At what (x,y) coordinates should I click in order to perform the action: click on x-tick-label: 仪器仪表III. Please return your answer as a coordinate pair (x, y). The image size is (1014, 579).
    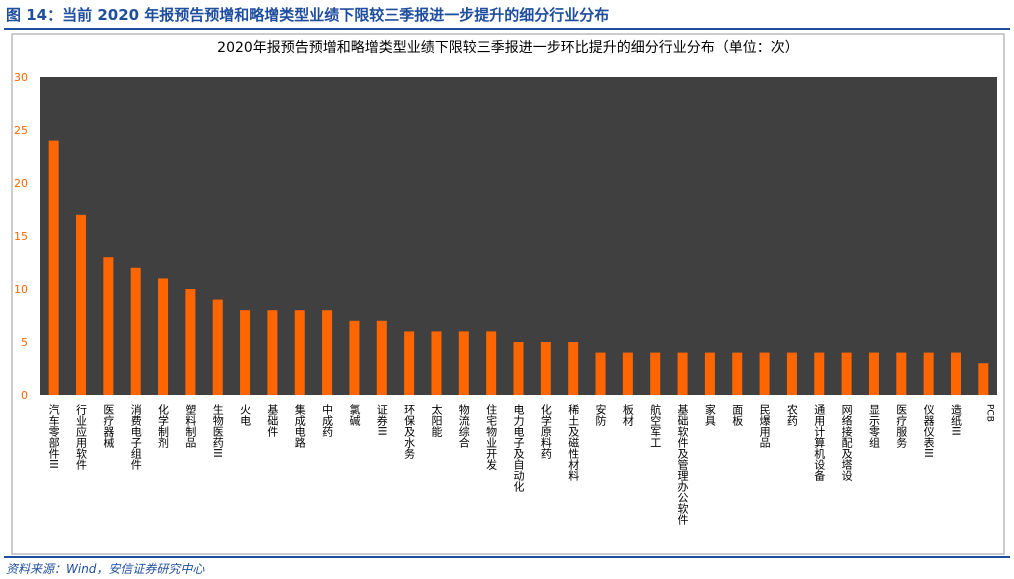
    Looking at the image, I should click on (928, 431).